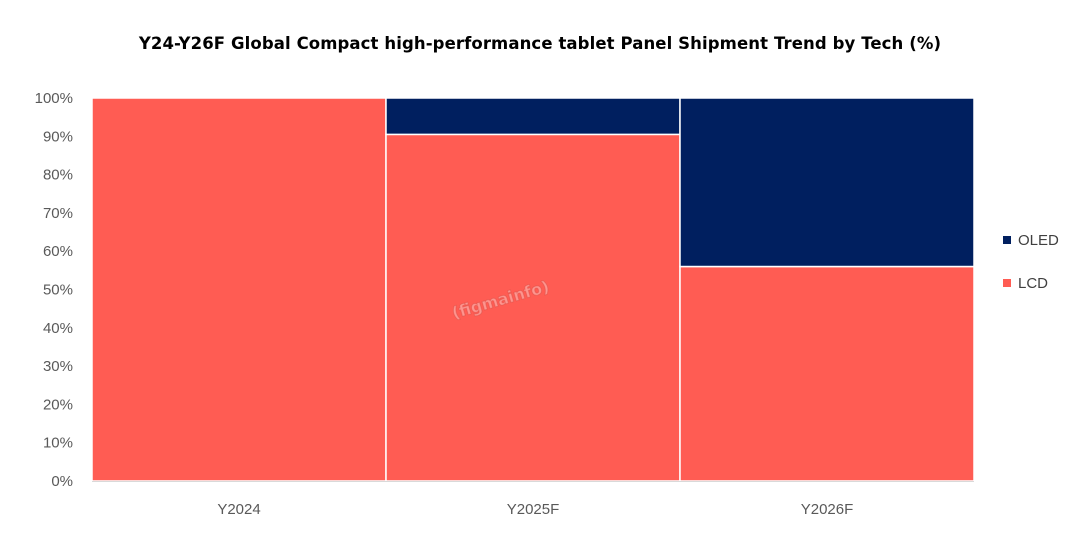 Image resolution: width=1080 pixels, height=549 pixels. What do you see at coordinates (58, 404) in the screenshot?
I see `y-tick-label: 20%` at bounding box center [58, 404].